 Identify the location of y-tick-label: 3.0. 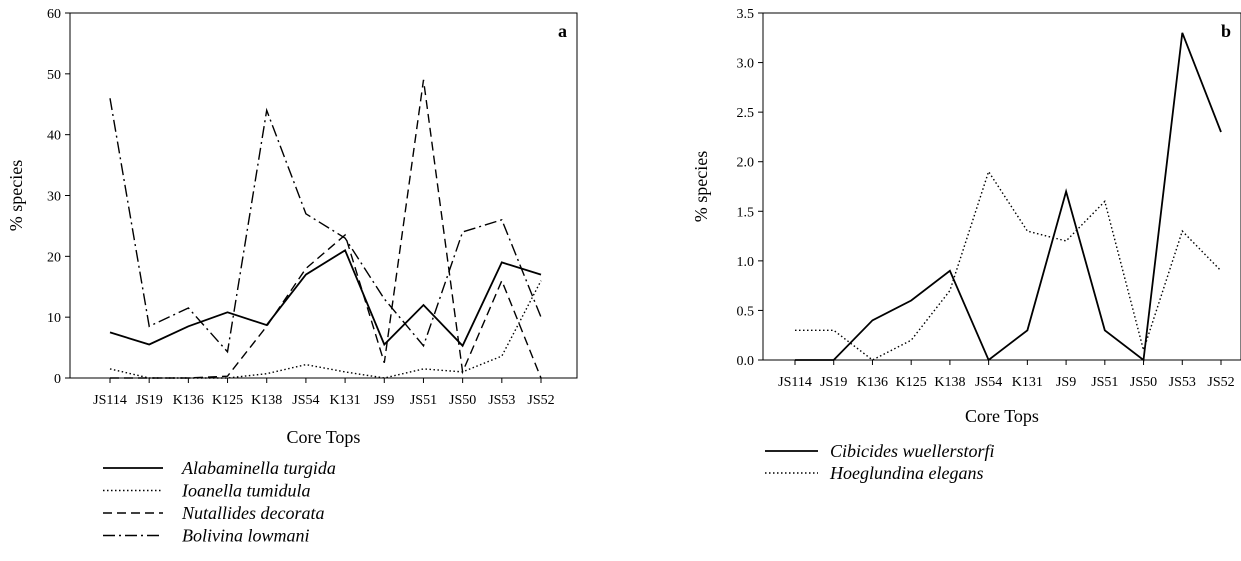
(746, 64).